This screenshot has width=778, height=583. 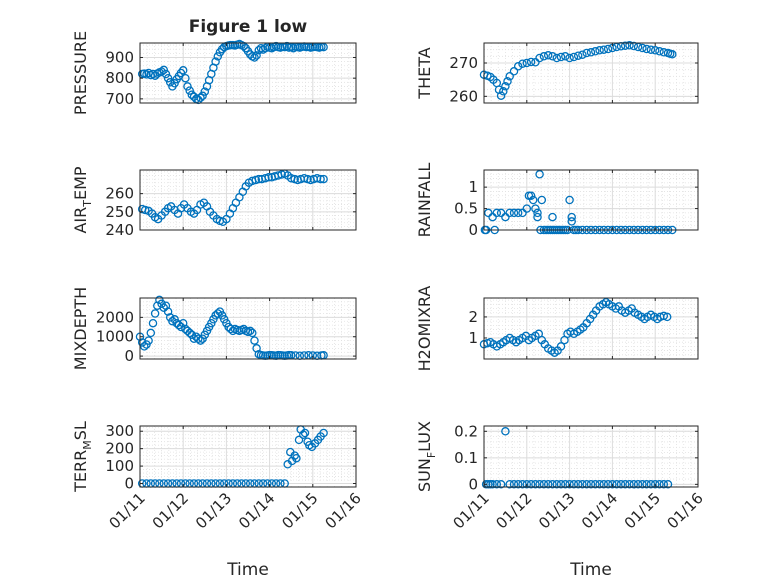 What do you see at coordinates (115, 317) in the screenshot?
I see `y-tick-label: 2000` at bounding box center [115, 317].